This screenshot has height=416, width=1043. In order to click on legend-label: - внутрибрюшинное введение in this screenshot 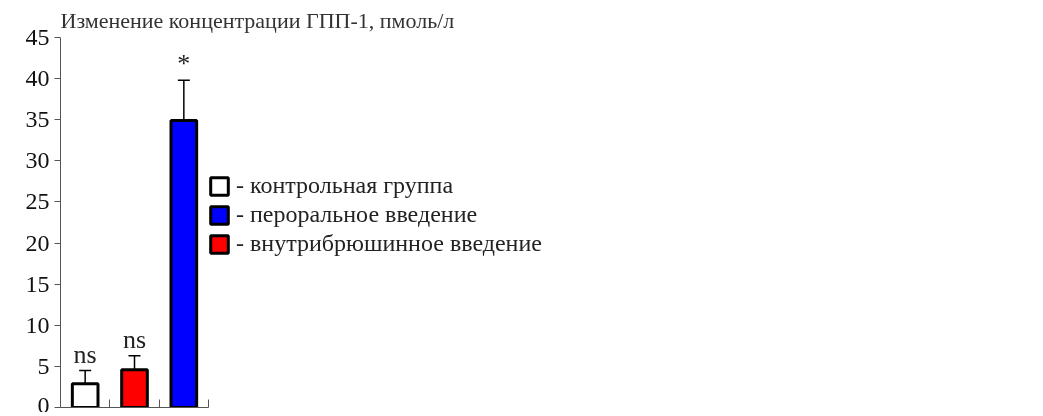, I will do `click(389, 243)`.